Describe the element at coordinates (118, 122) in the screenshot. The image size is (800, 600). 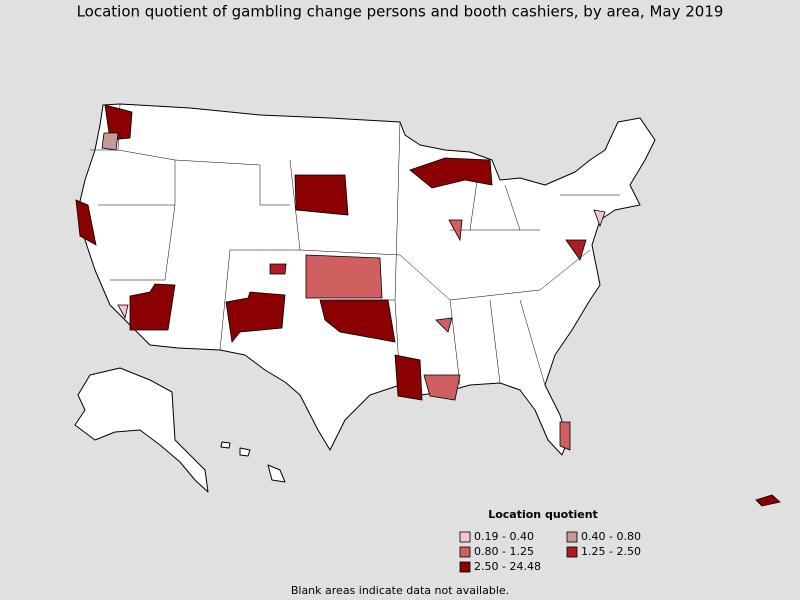
I see `area-washington` at that location.